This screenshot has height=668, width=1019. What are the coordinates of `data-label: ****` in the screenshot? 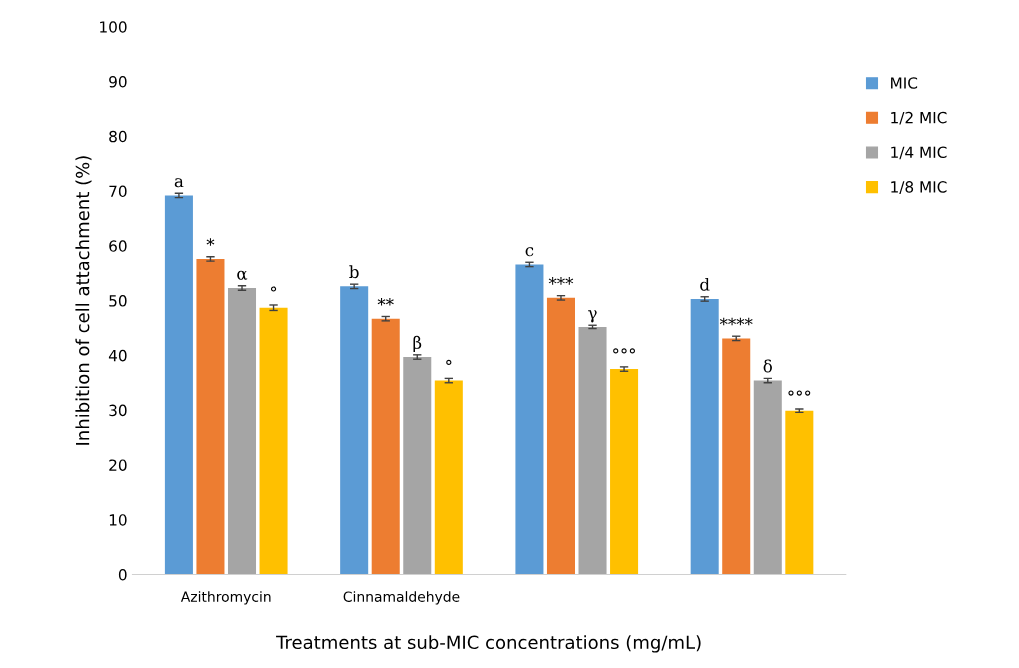 It's located at (736, 321).